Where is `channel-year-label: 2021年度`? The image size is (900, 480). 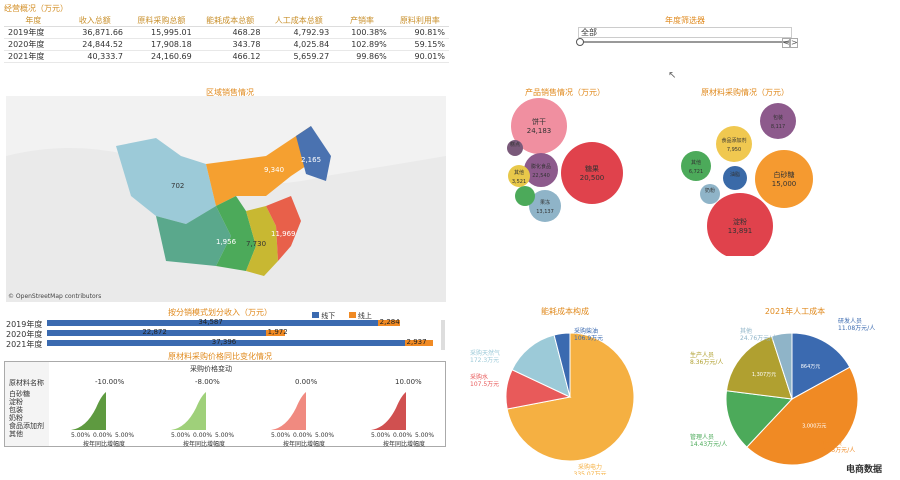
channel-year-label: 2021年度 is located at coordinates (24, 344).